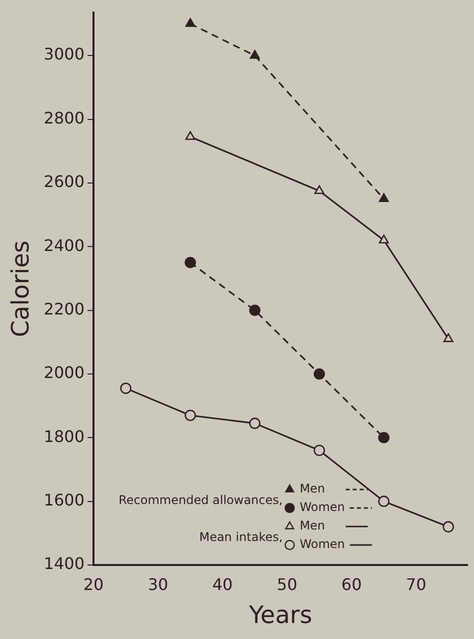 The width and height of the screenshot is (474, 639). What do you see at coordinates (93, 584) in the screenshot?
I see `x-tick-label: 20` at bounding box center [93, 584].